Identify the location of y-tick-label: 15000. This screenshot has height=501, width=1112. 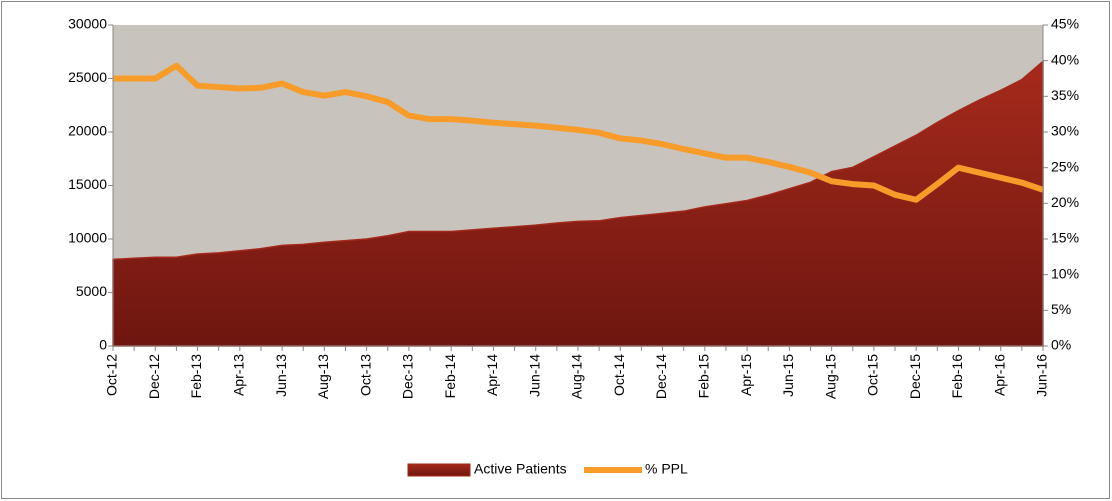
(87, 184).